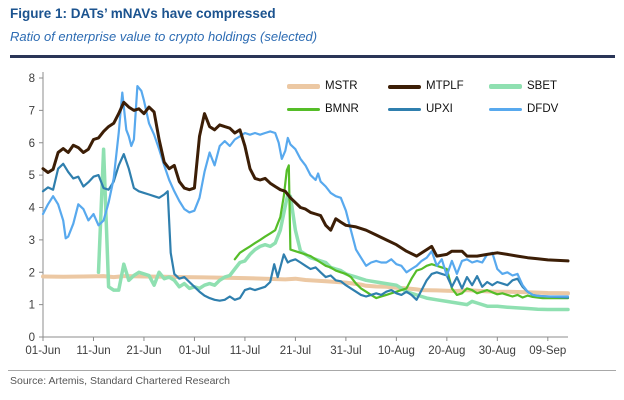 This screenshot has width=624, height=400. Describe the element at coordinates (32, 144) in the screenshot. I see `y-tick-label: 6` at that location.